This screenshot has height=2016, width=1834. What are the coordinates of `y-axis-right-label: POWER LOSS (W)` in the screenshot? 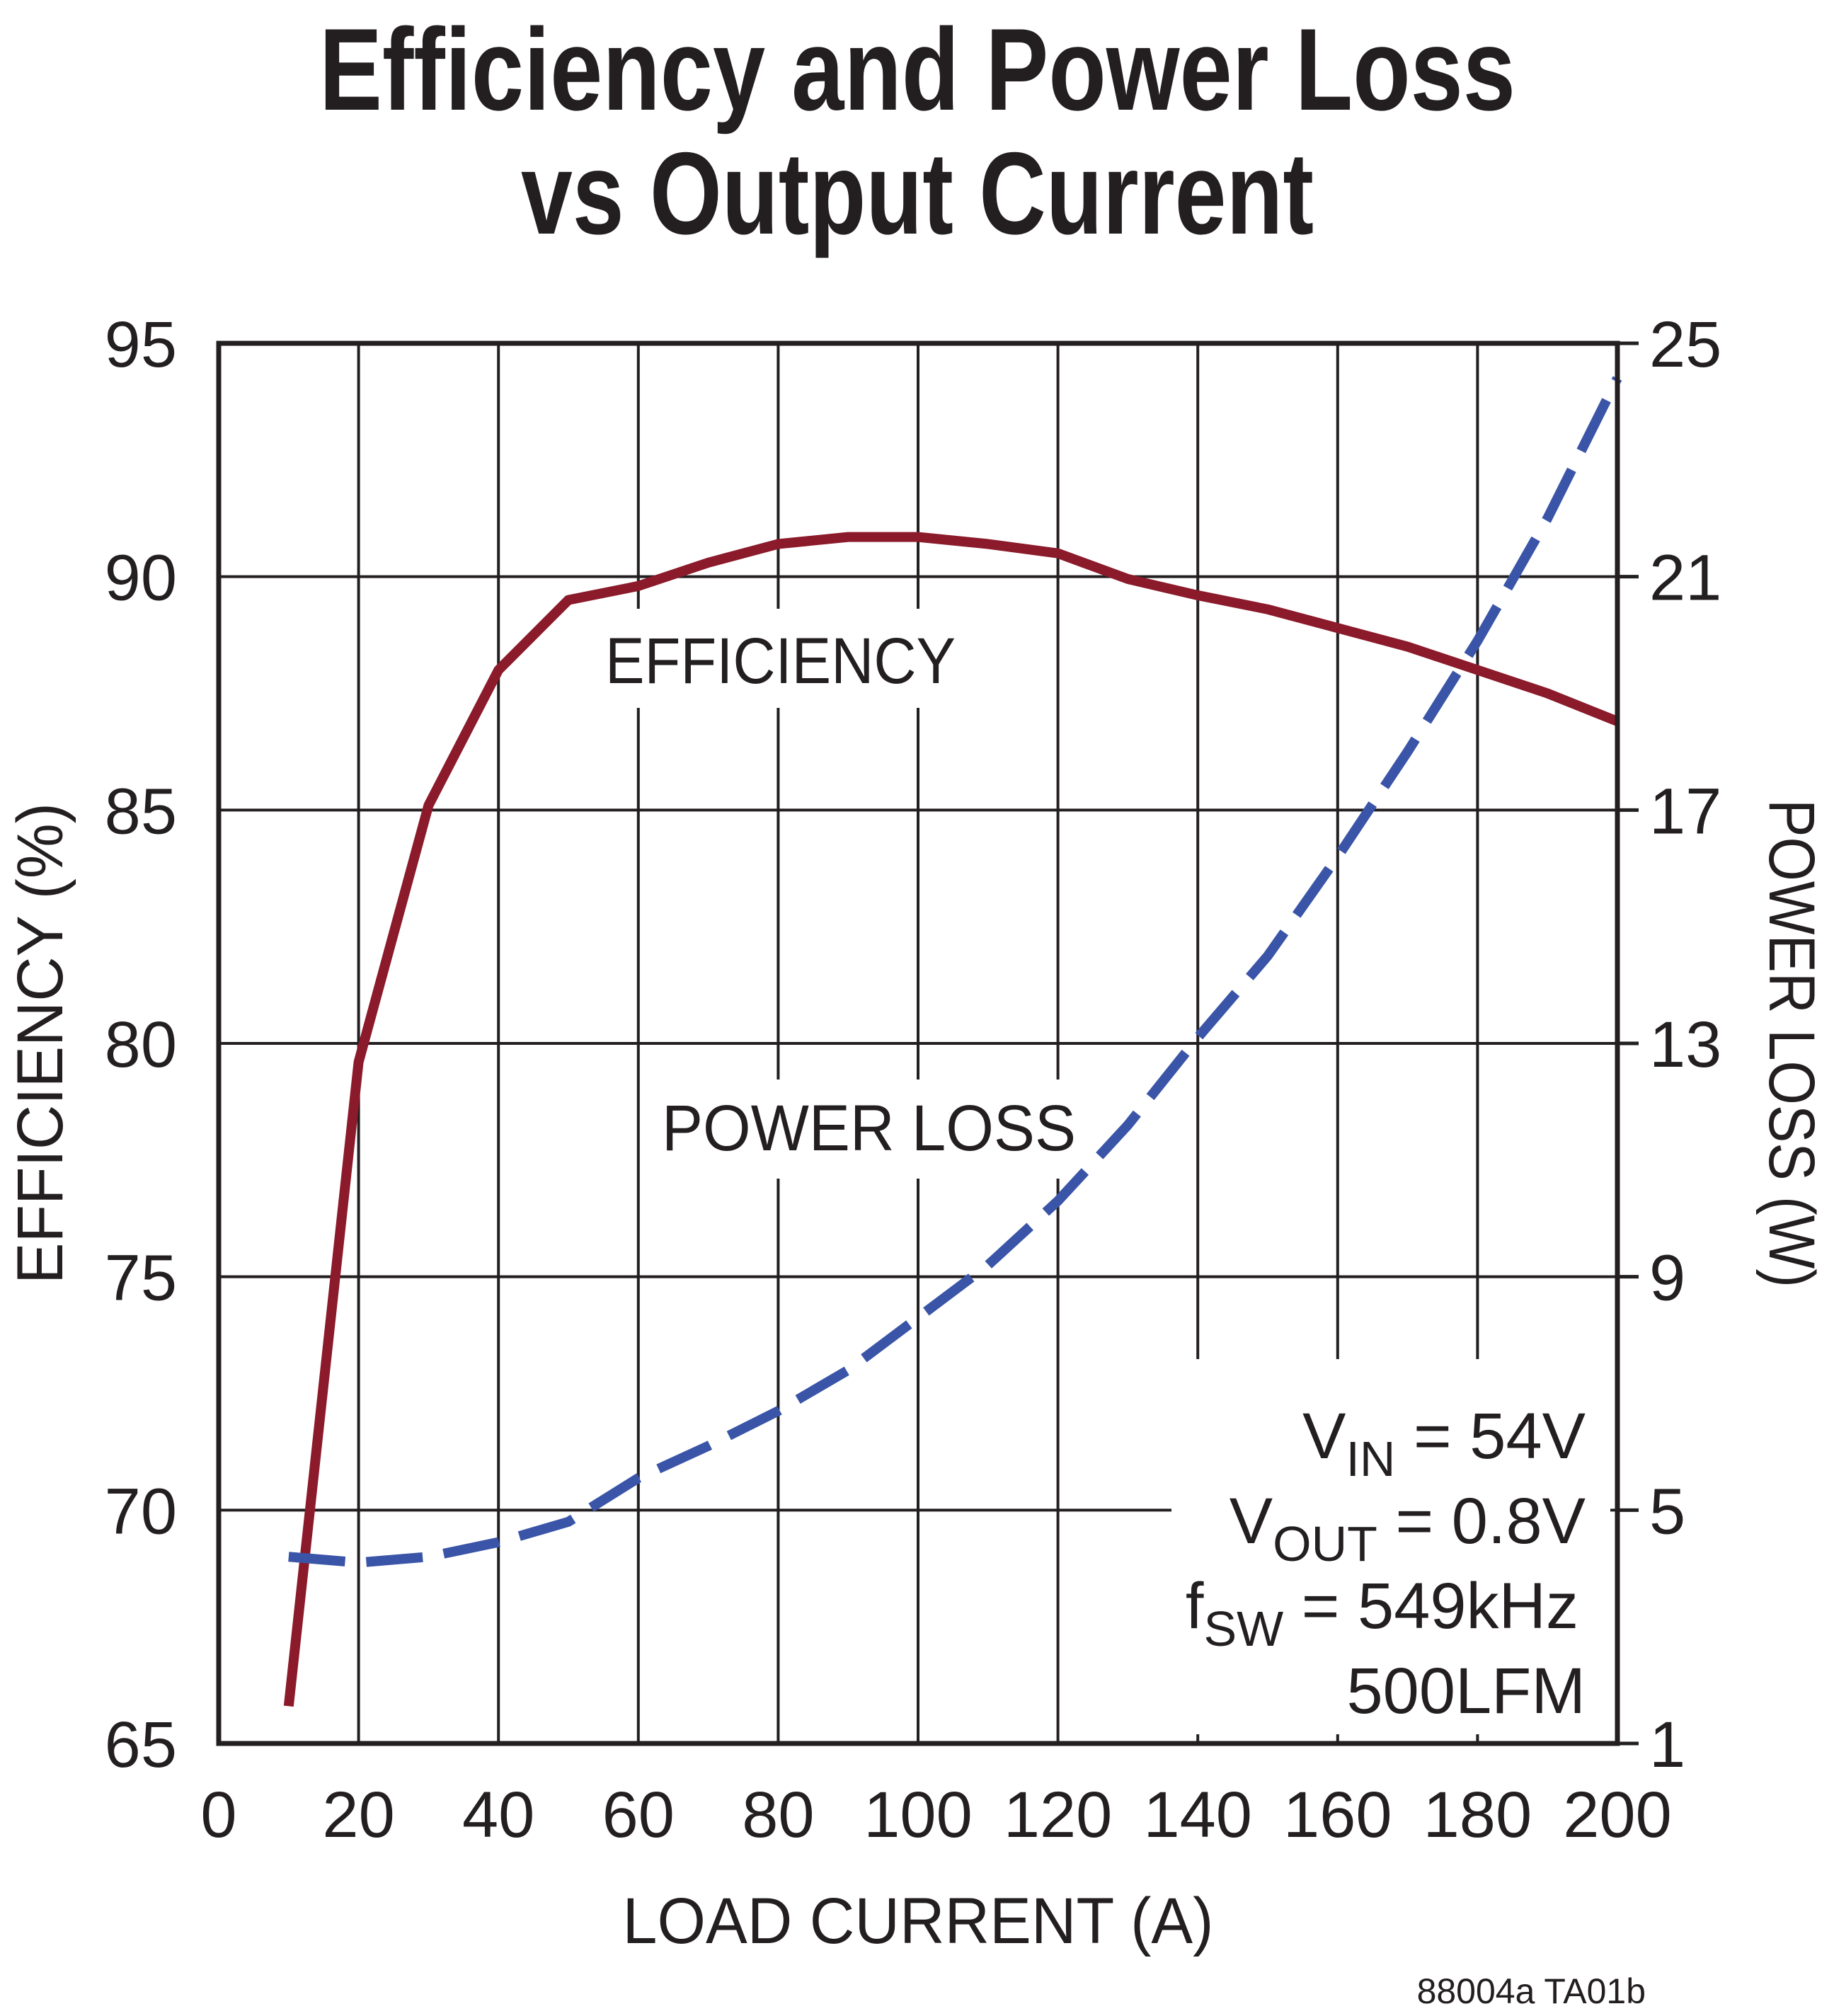 It's located at (1792, 1043).